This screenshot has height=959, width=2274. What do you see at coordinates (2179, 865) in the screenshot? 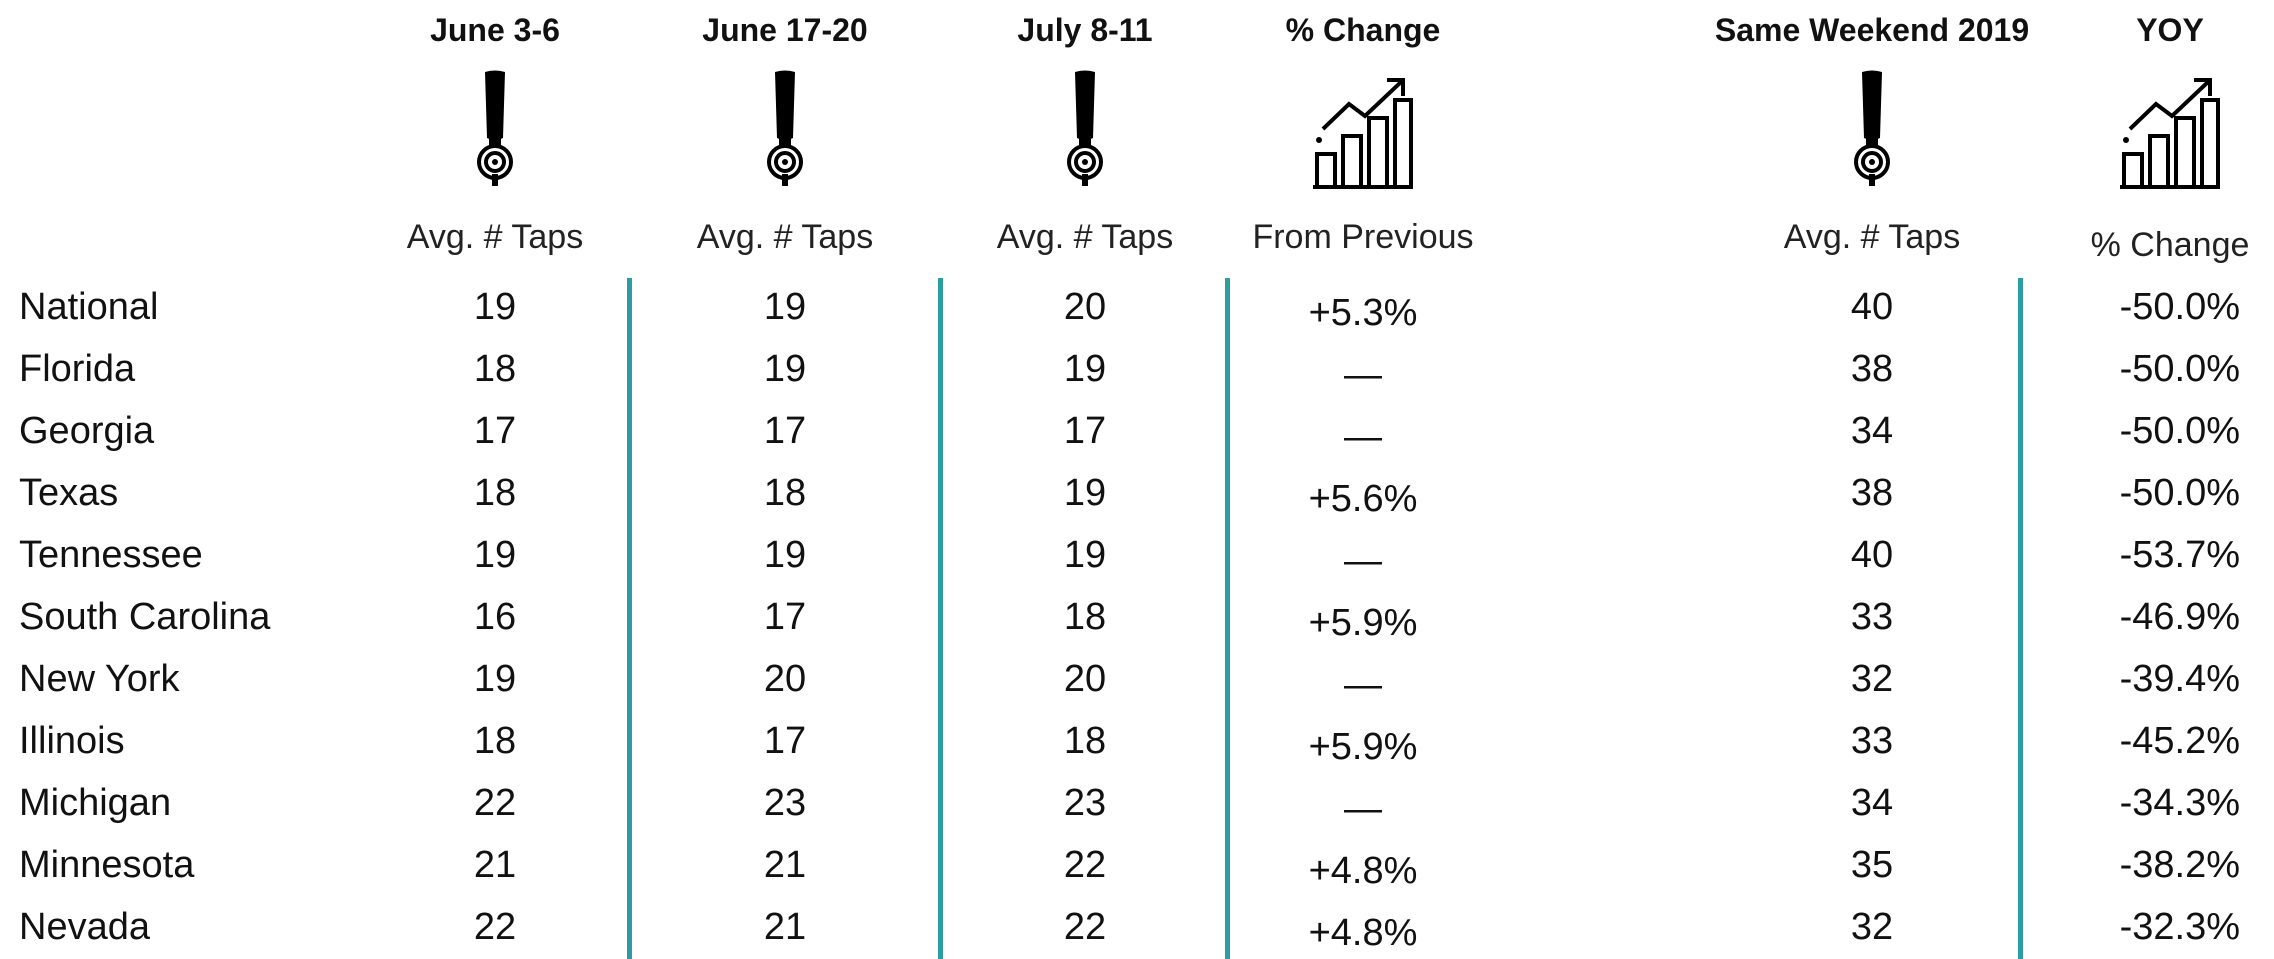
I see `cell: -38.2%` at bounding box center [2179, 865].